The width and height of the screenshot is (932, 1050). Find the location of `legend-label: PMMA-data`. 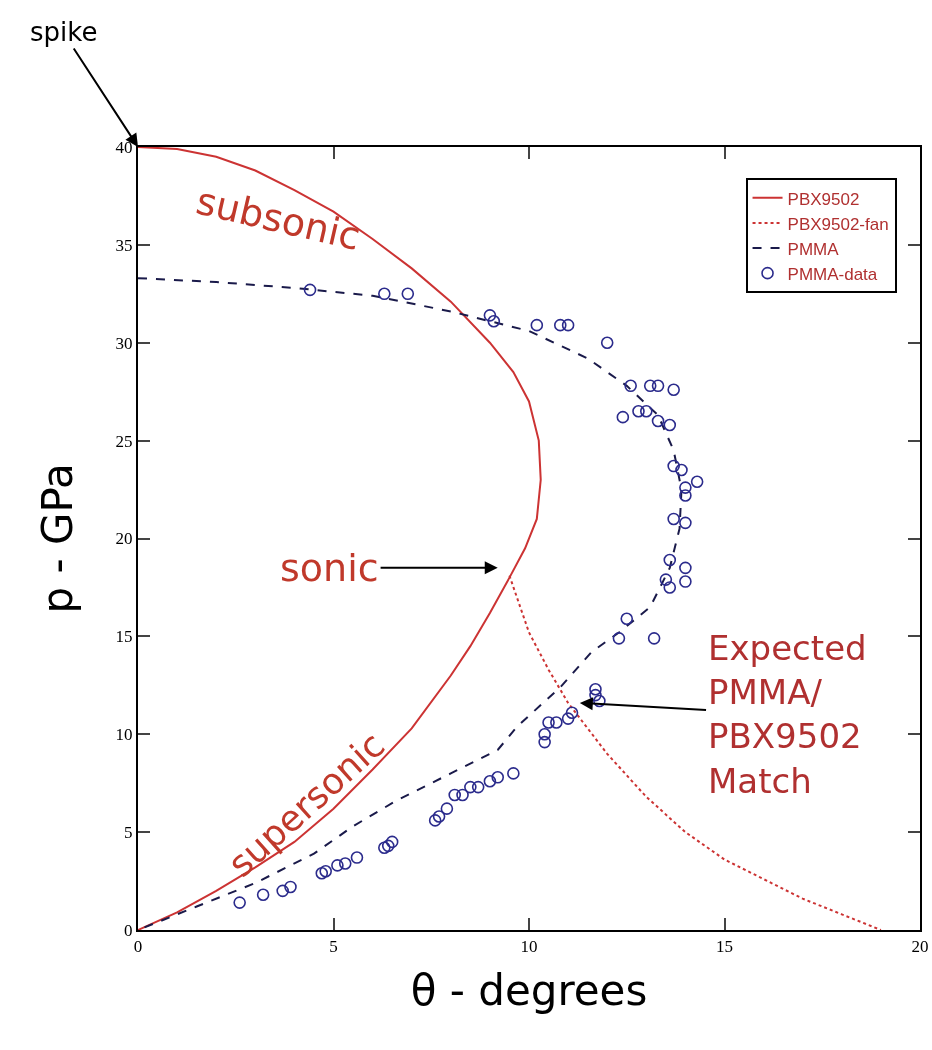

legend-label: PMMA-data is located at coordinates (832, 274).